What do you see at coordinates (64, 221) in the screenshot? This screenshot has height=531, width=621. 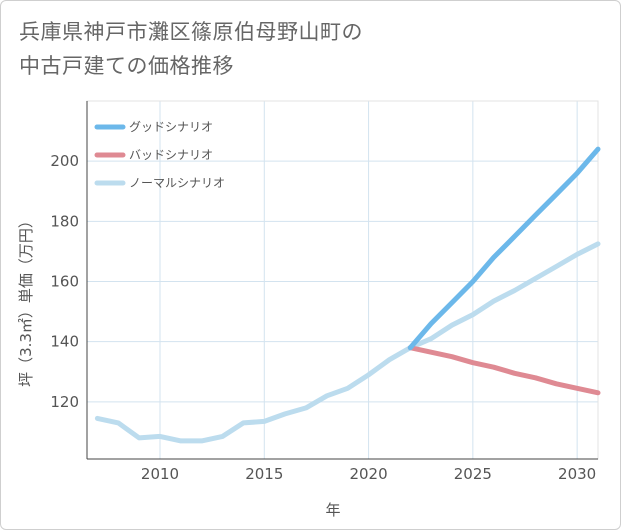 I see `y-tick-label: 180` at bounding box center [64, 221].